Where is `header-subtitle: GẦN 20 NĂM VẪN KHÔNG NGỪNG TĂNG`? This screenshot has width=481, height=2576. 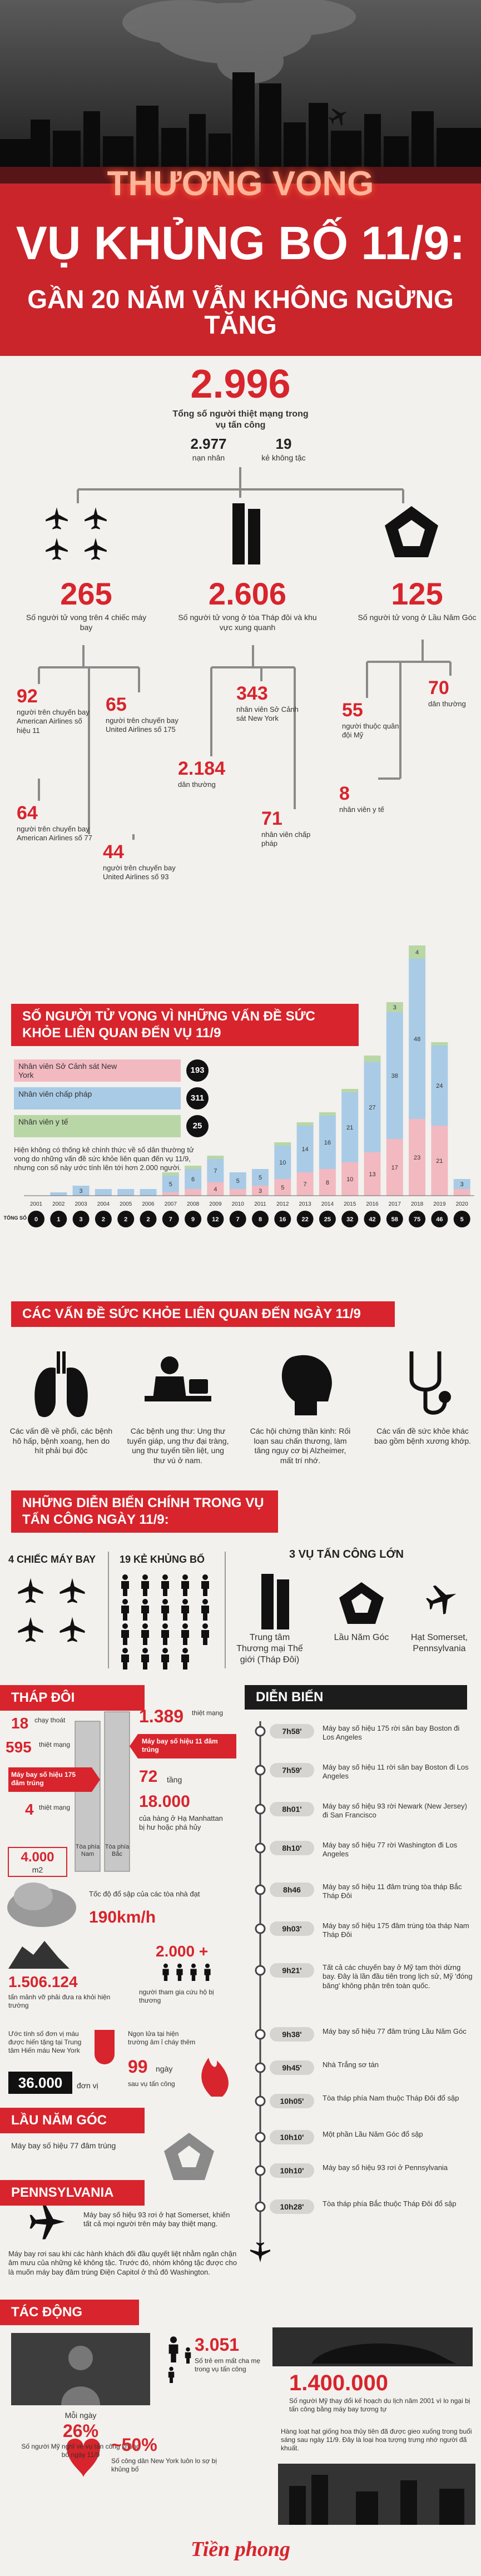
header-subtitle: GẦN 20 NĂM VẪN KHÔNG NGỪNG TĂNG is located at coordinates (240, 312).